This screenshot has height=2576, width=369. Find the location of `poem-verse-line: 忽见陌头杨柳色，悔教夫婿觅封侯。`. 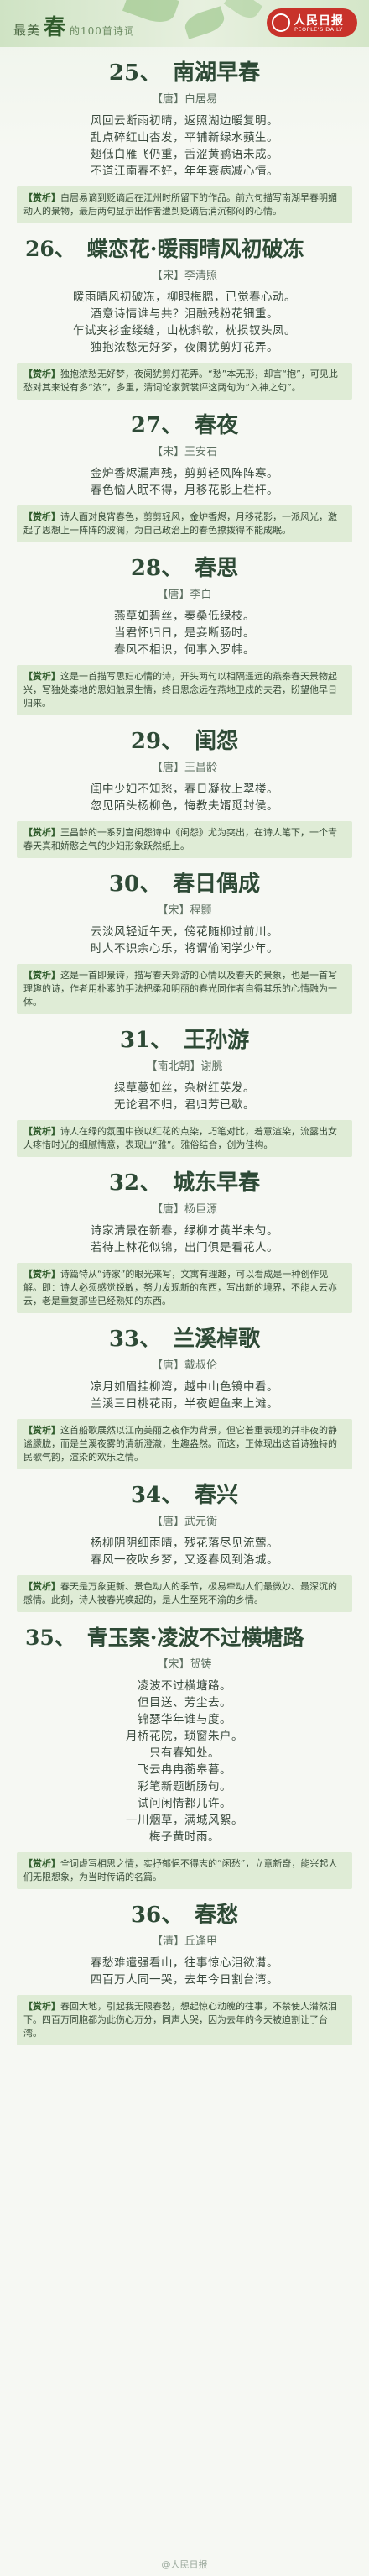

poem-verse-line: 忽见陌头杨柳色，悔教夫婿觅封侯。 is located at coordinates (184, 806).